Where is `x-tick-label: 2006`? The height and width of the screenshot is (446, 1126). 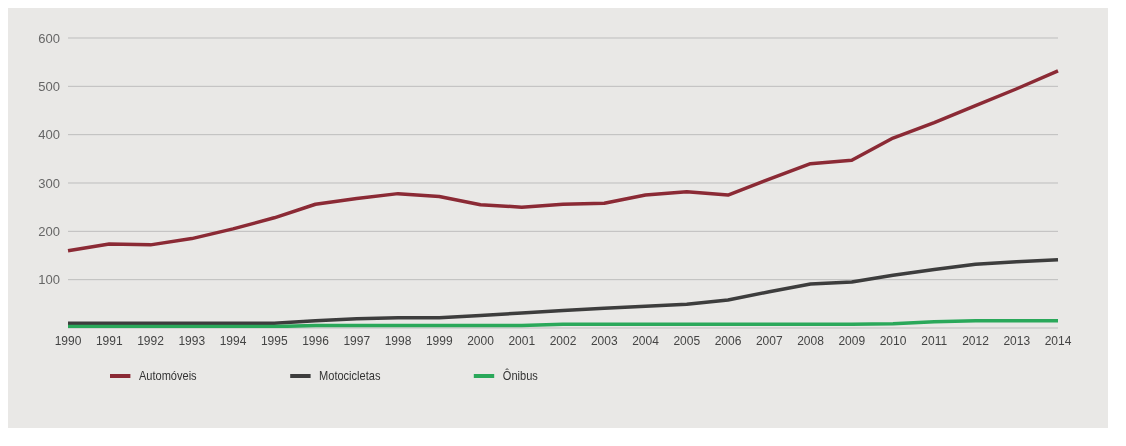 x-tick-label: 2006 is located at coordinates (728, 340).